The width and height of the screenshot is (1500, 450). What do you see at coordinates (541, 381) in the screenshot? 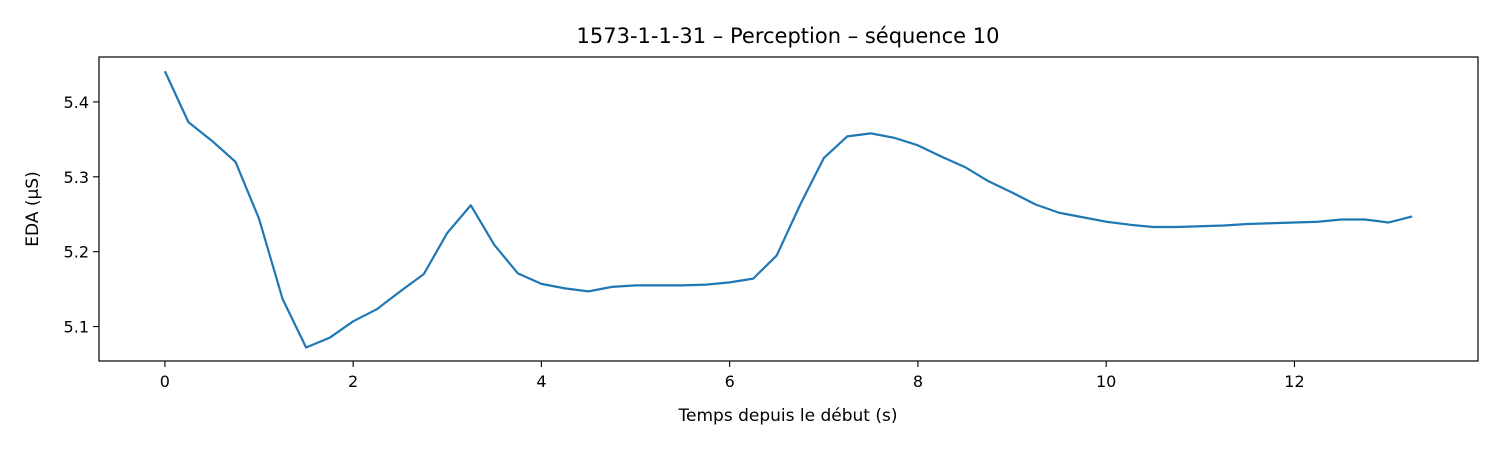
I see `x-tick-label: 4` at bounding box center [541, 381].